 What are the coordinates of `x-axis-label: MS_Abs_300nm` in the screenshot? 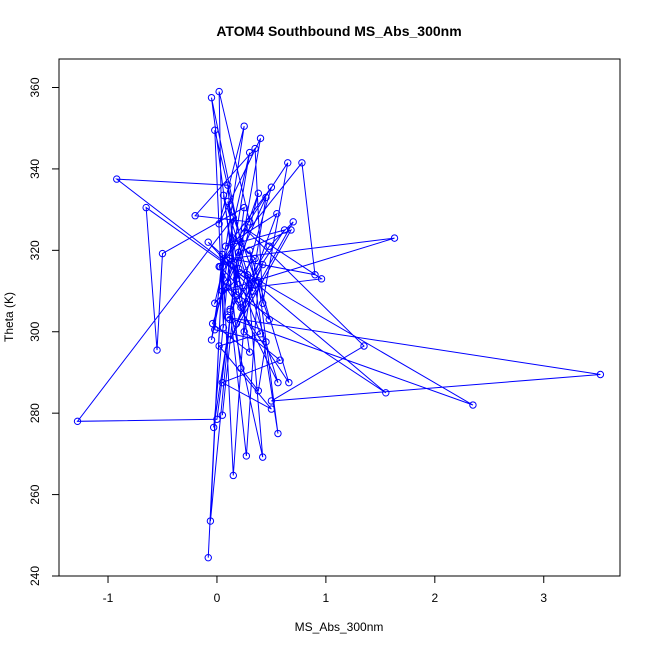 It's located at (339, 627).